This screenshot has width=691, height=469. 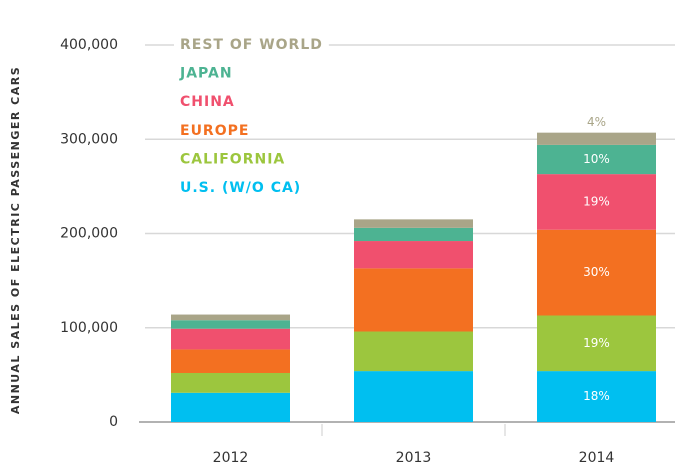 I want to click on value-label: 10%, so click(x=596, y=159).